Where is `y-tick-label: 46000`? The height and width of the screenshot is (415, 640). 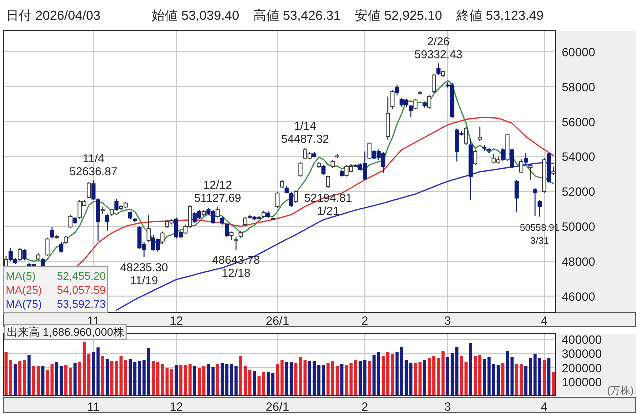 y-tick-label: 46000 is located at coordinates (579, 297).